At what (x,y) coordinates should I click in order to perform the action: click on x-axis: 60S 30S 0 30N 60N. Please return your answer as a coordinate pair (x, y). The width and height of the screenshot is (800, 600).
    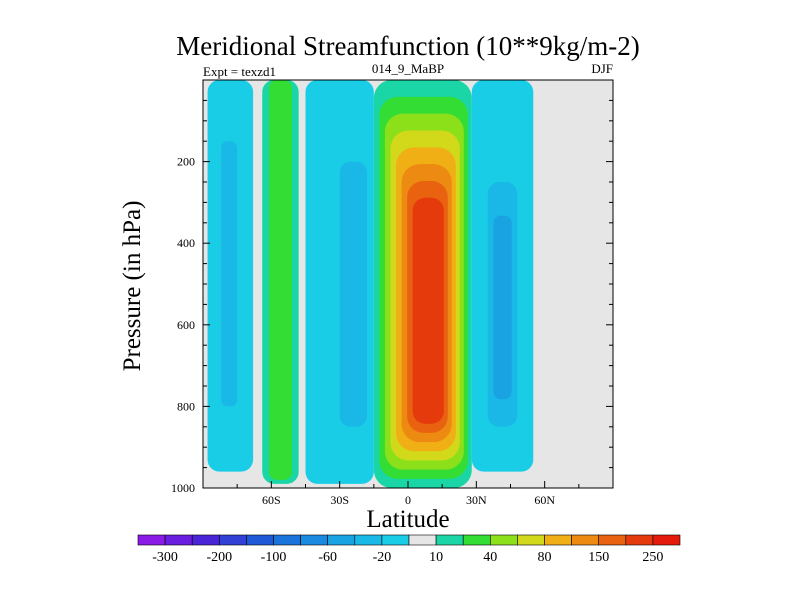
    Looking at the image, I should click on (408, 494).